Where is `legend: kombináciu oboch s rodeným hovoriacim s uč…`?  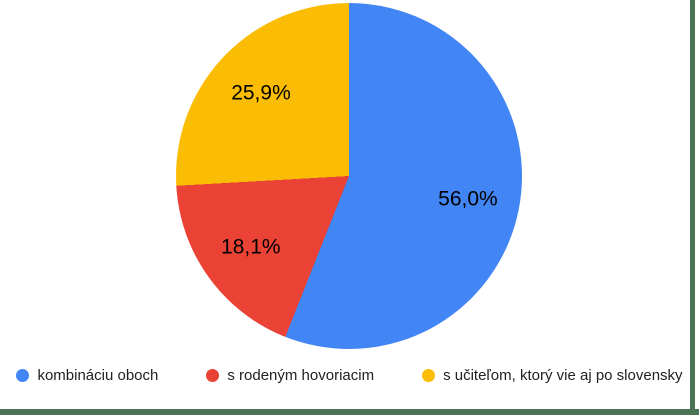 legend: kombináciu oboch s rodeným hovoriacim s uč… is located at coordinates (349, 375).